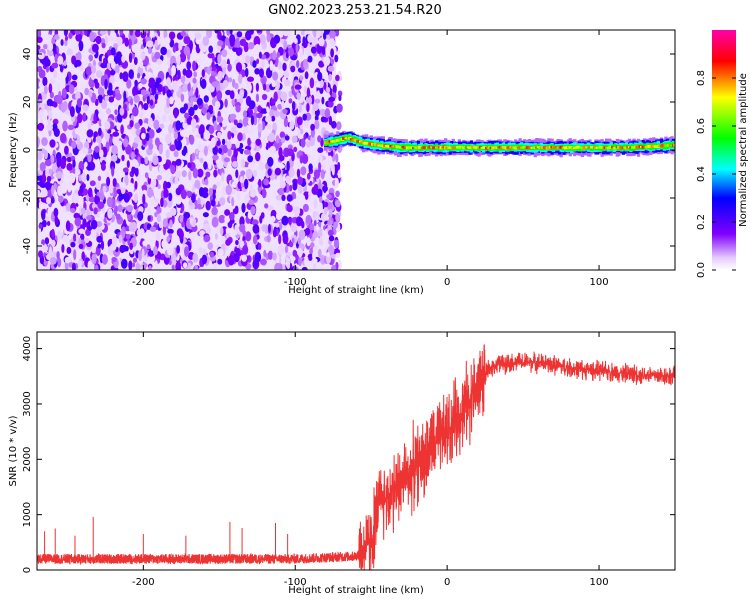  Describe the element at coordinates (355, 10) in the screenshot. I see `figure-title: GN02.2023.253.21.54.R20` at that location.